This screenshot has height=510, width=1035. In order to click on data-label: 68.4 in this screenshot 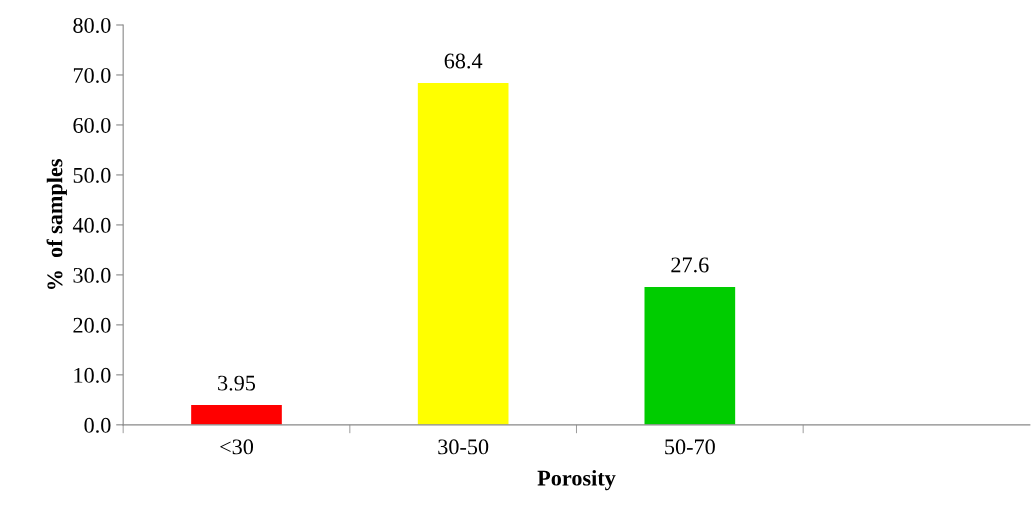, I will do `click(463, 61)`.